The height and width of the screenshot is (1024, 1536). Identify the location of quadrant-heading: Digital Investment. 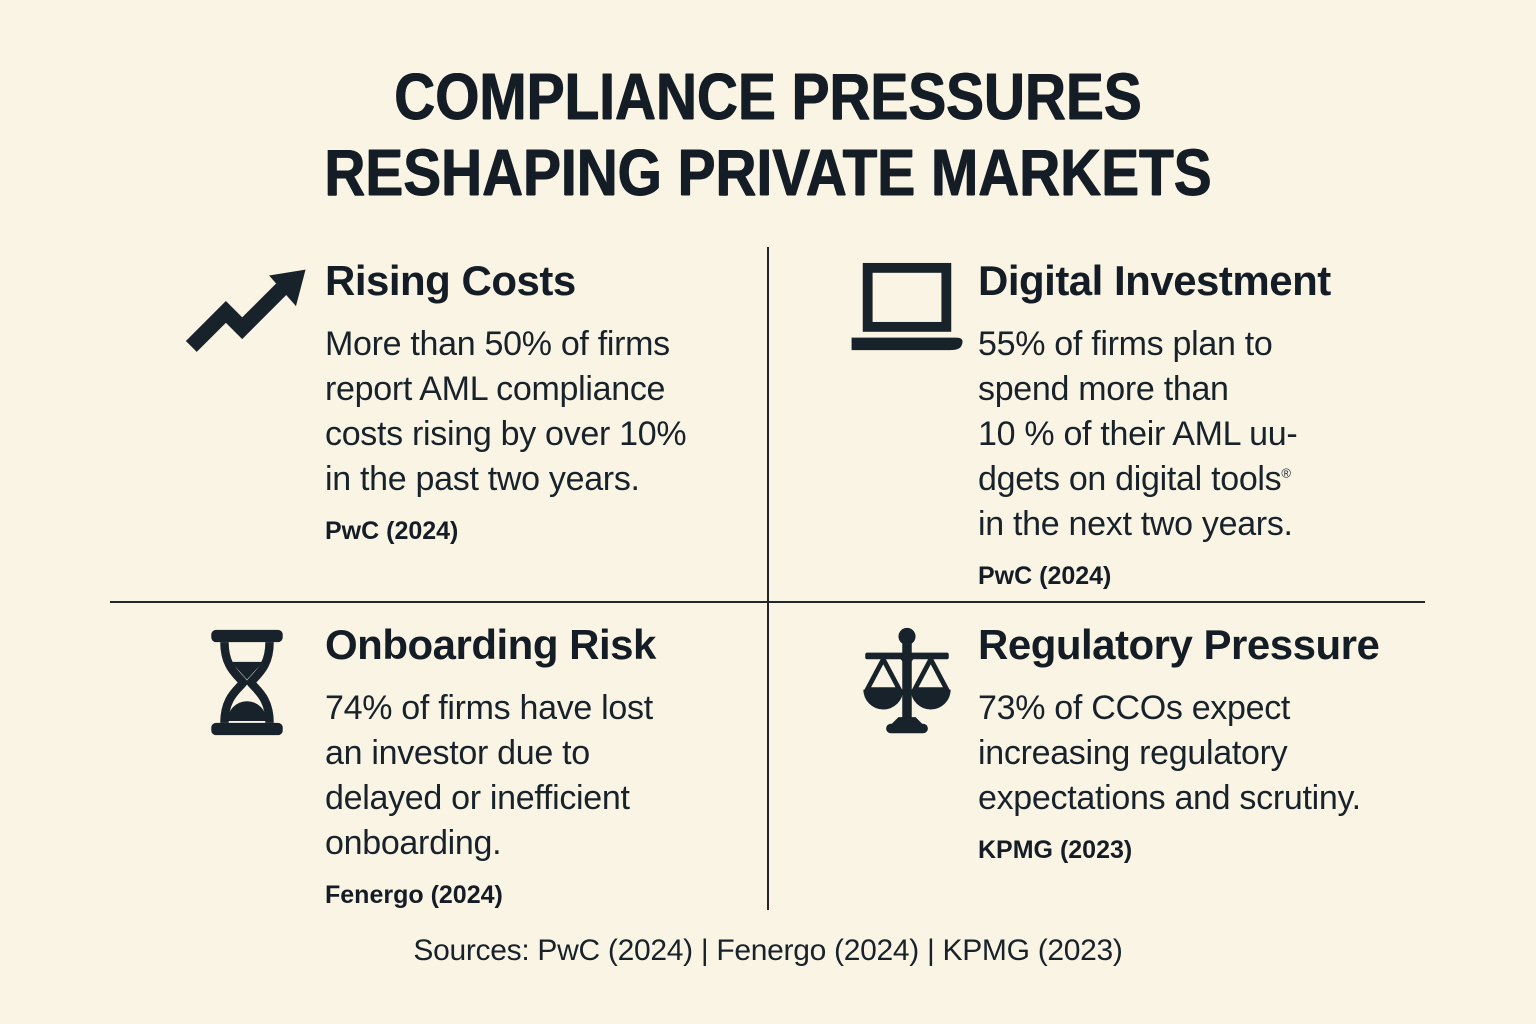
(1154, 280).